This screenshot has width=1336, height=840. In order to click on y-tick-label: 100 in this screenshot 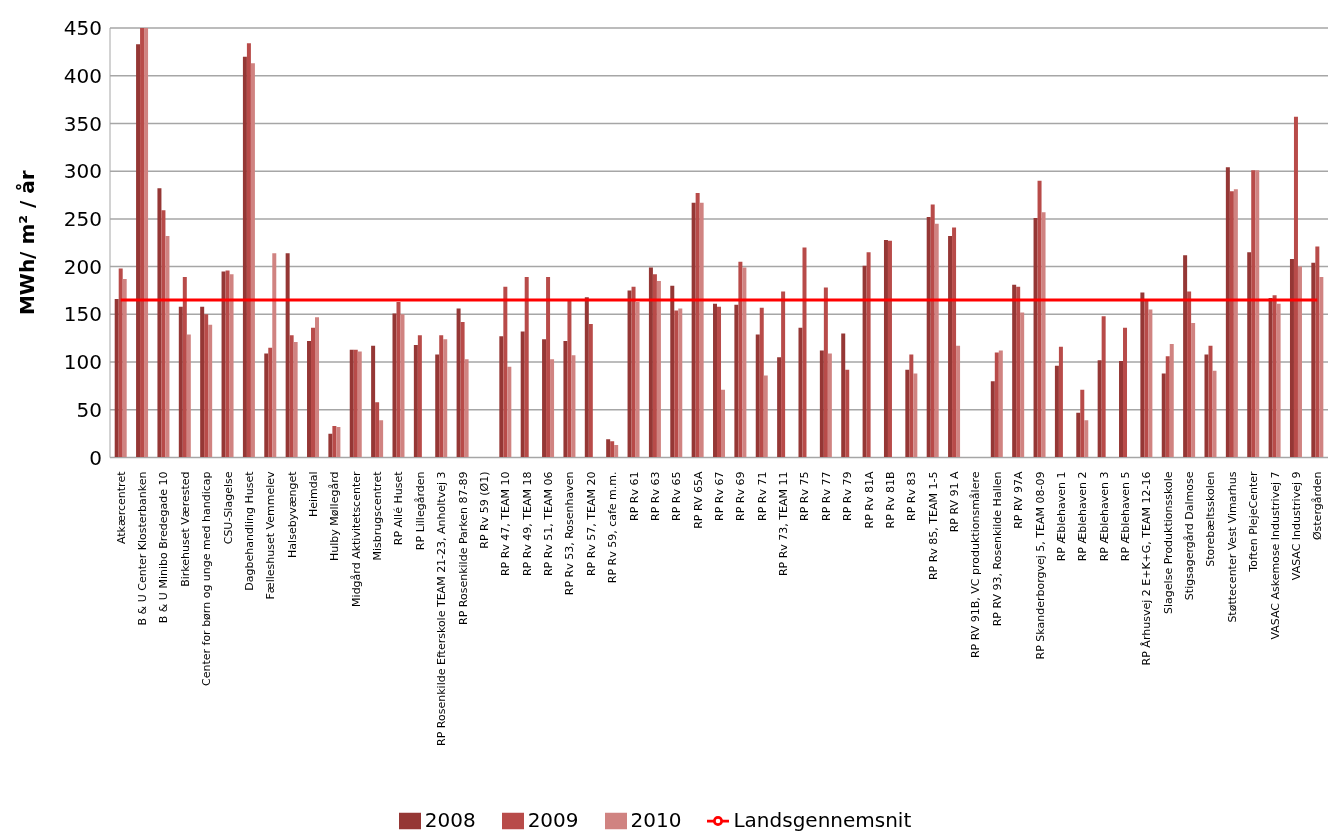, I will do `click(82, 362)`.